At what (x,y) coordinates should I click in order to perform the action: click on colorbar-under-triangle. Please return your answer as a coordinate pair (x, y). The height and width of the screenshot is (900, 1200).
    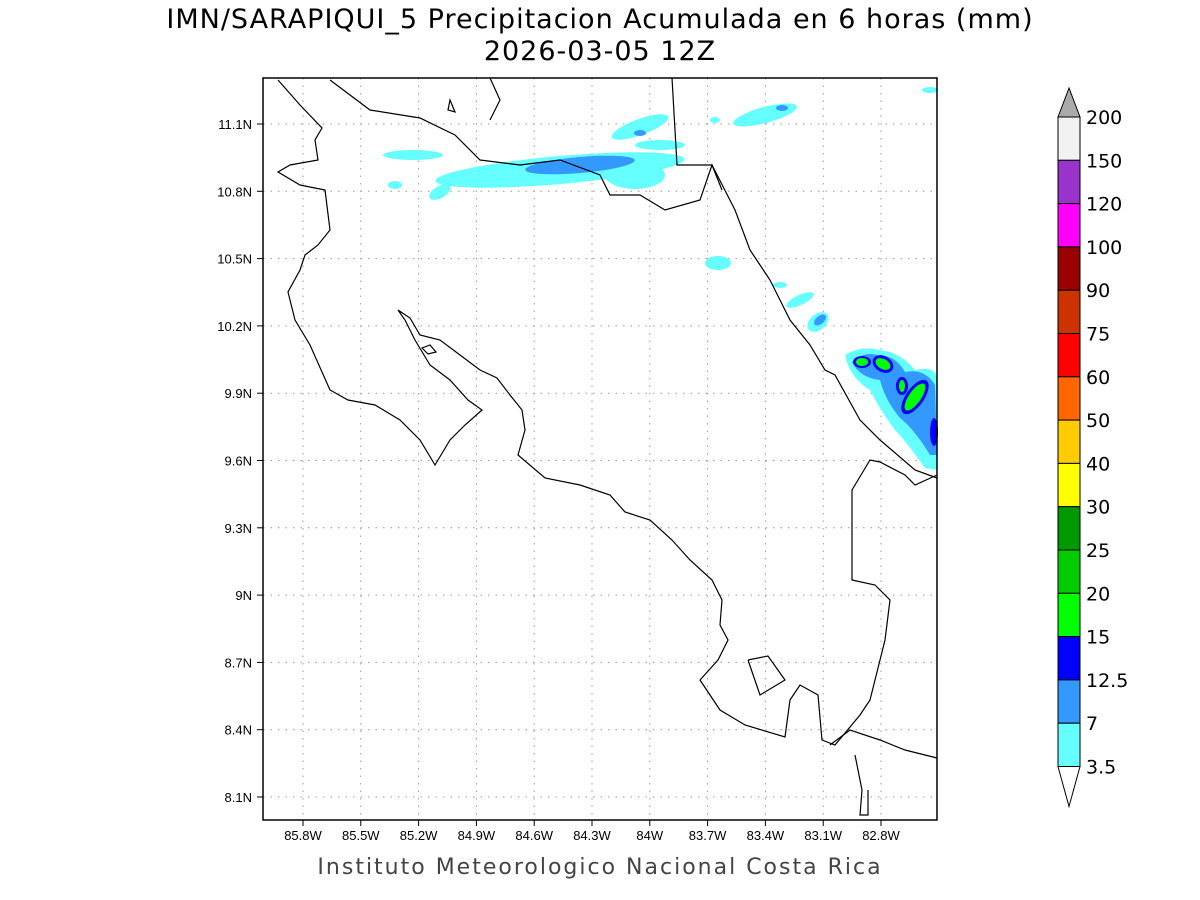
    Looking at the image, I should click on (1069, 787).